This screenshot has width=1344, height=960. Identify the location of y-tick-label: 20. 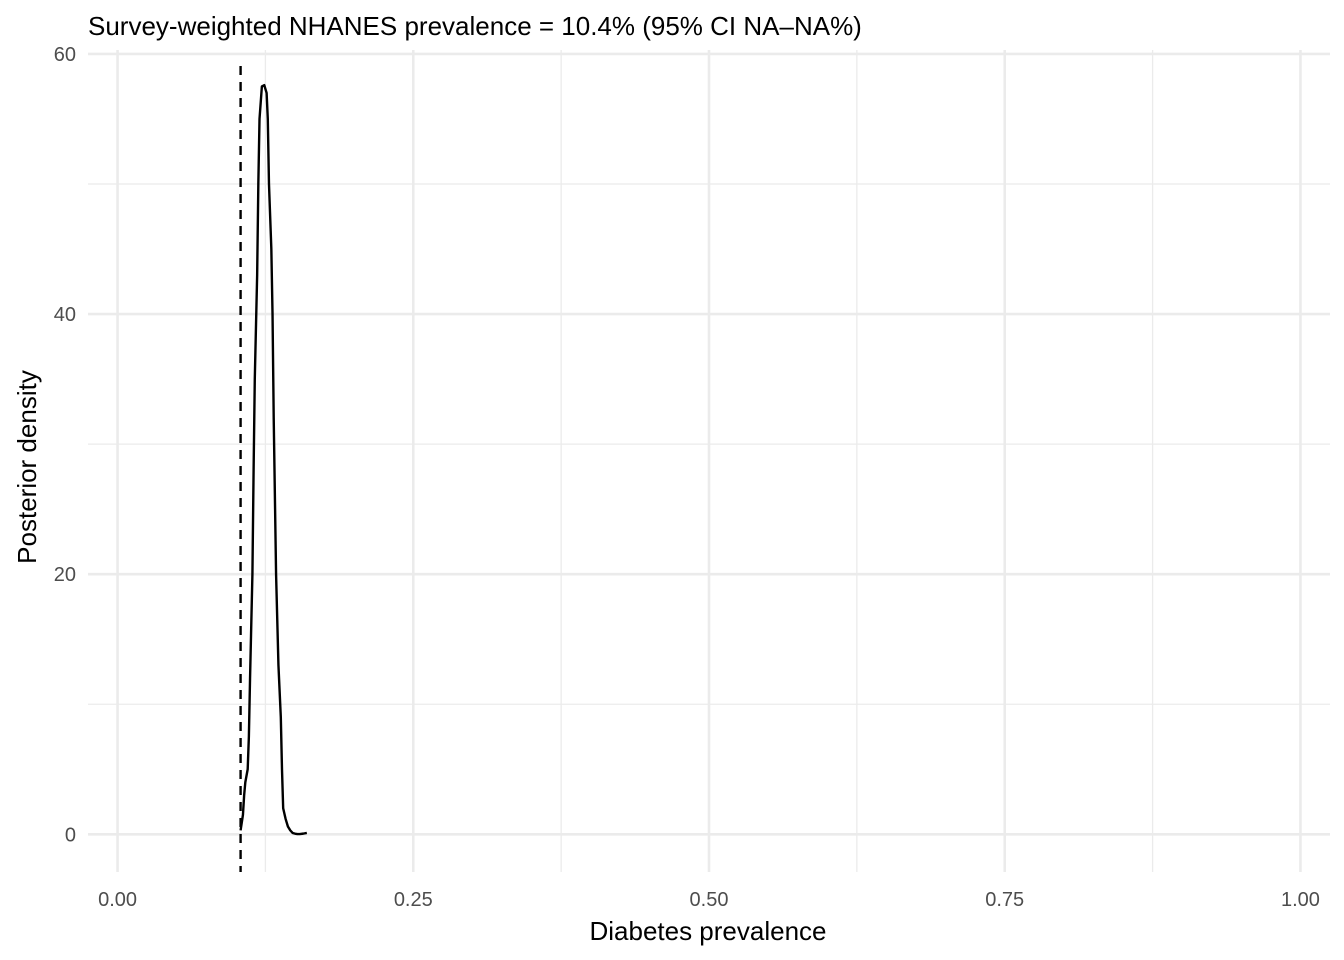
(65, 575).